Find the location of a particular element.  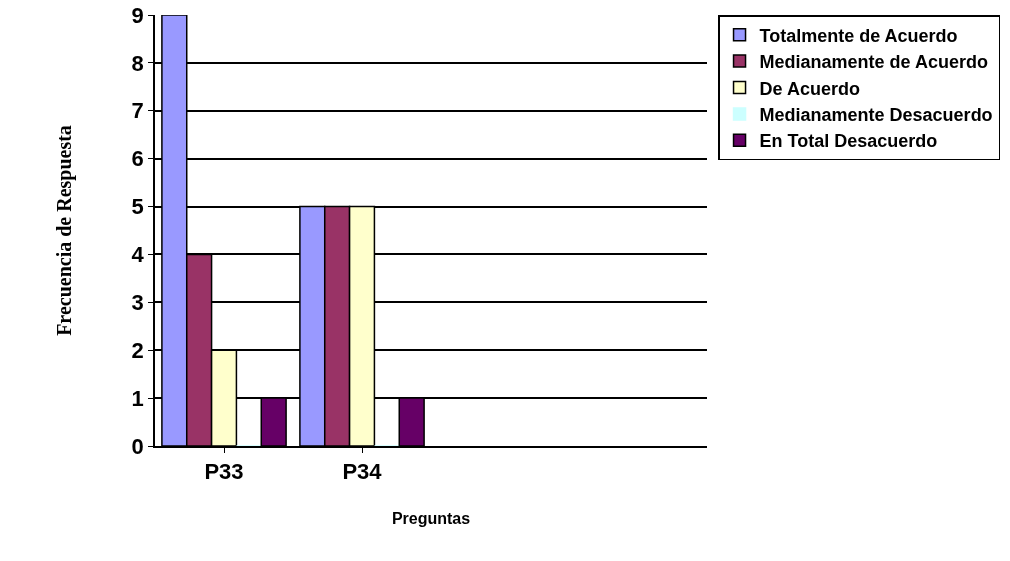

y-tick-label: 0 is located at coordinates (137, 446).